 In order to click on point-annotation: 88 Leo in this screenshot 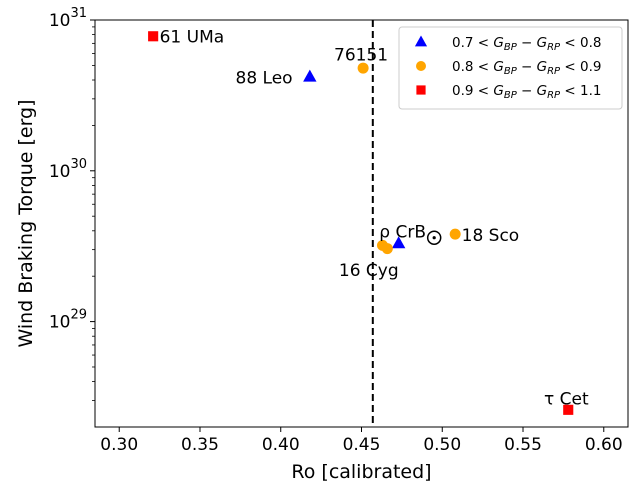, I will do `click(264, 79)`.